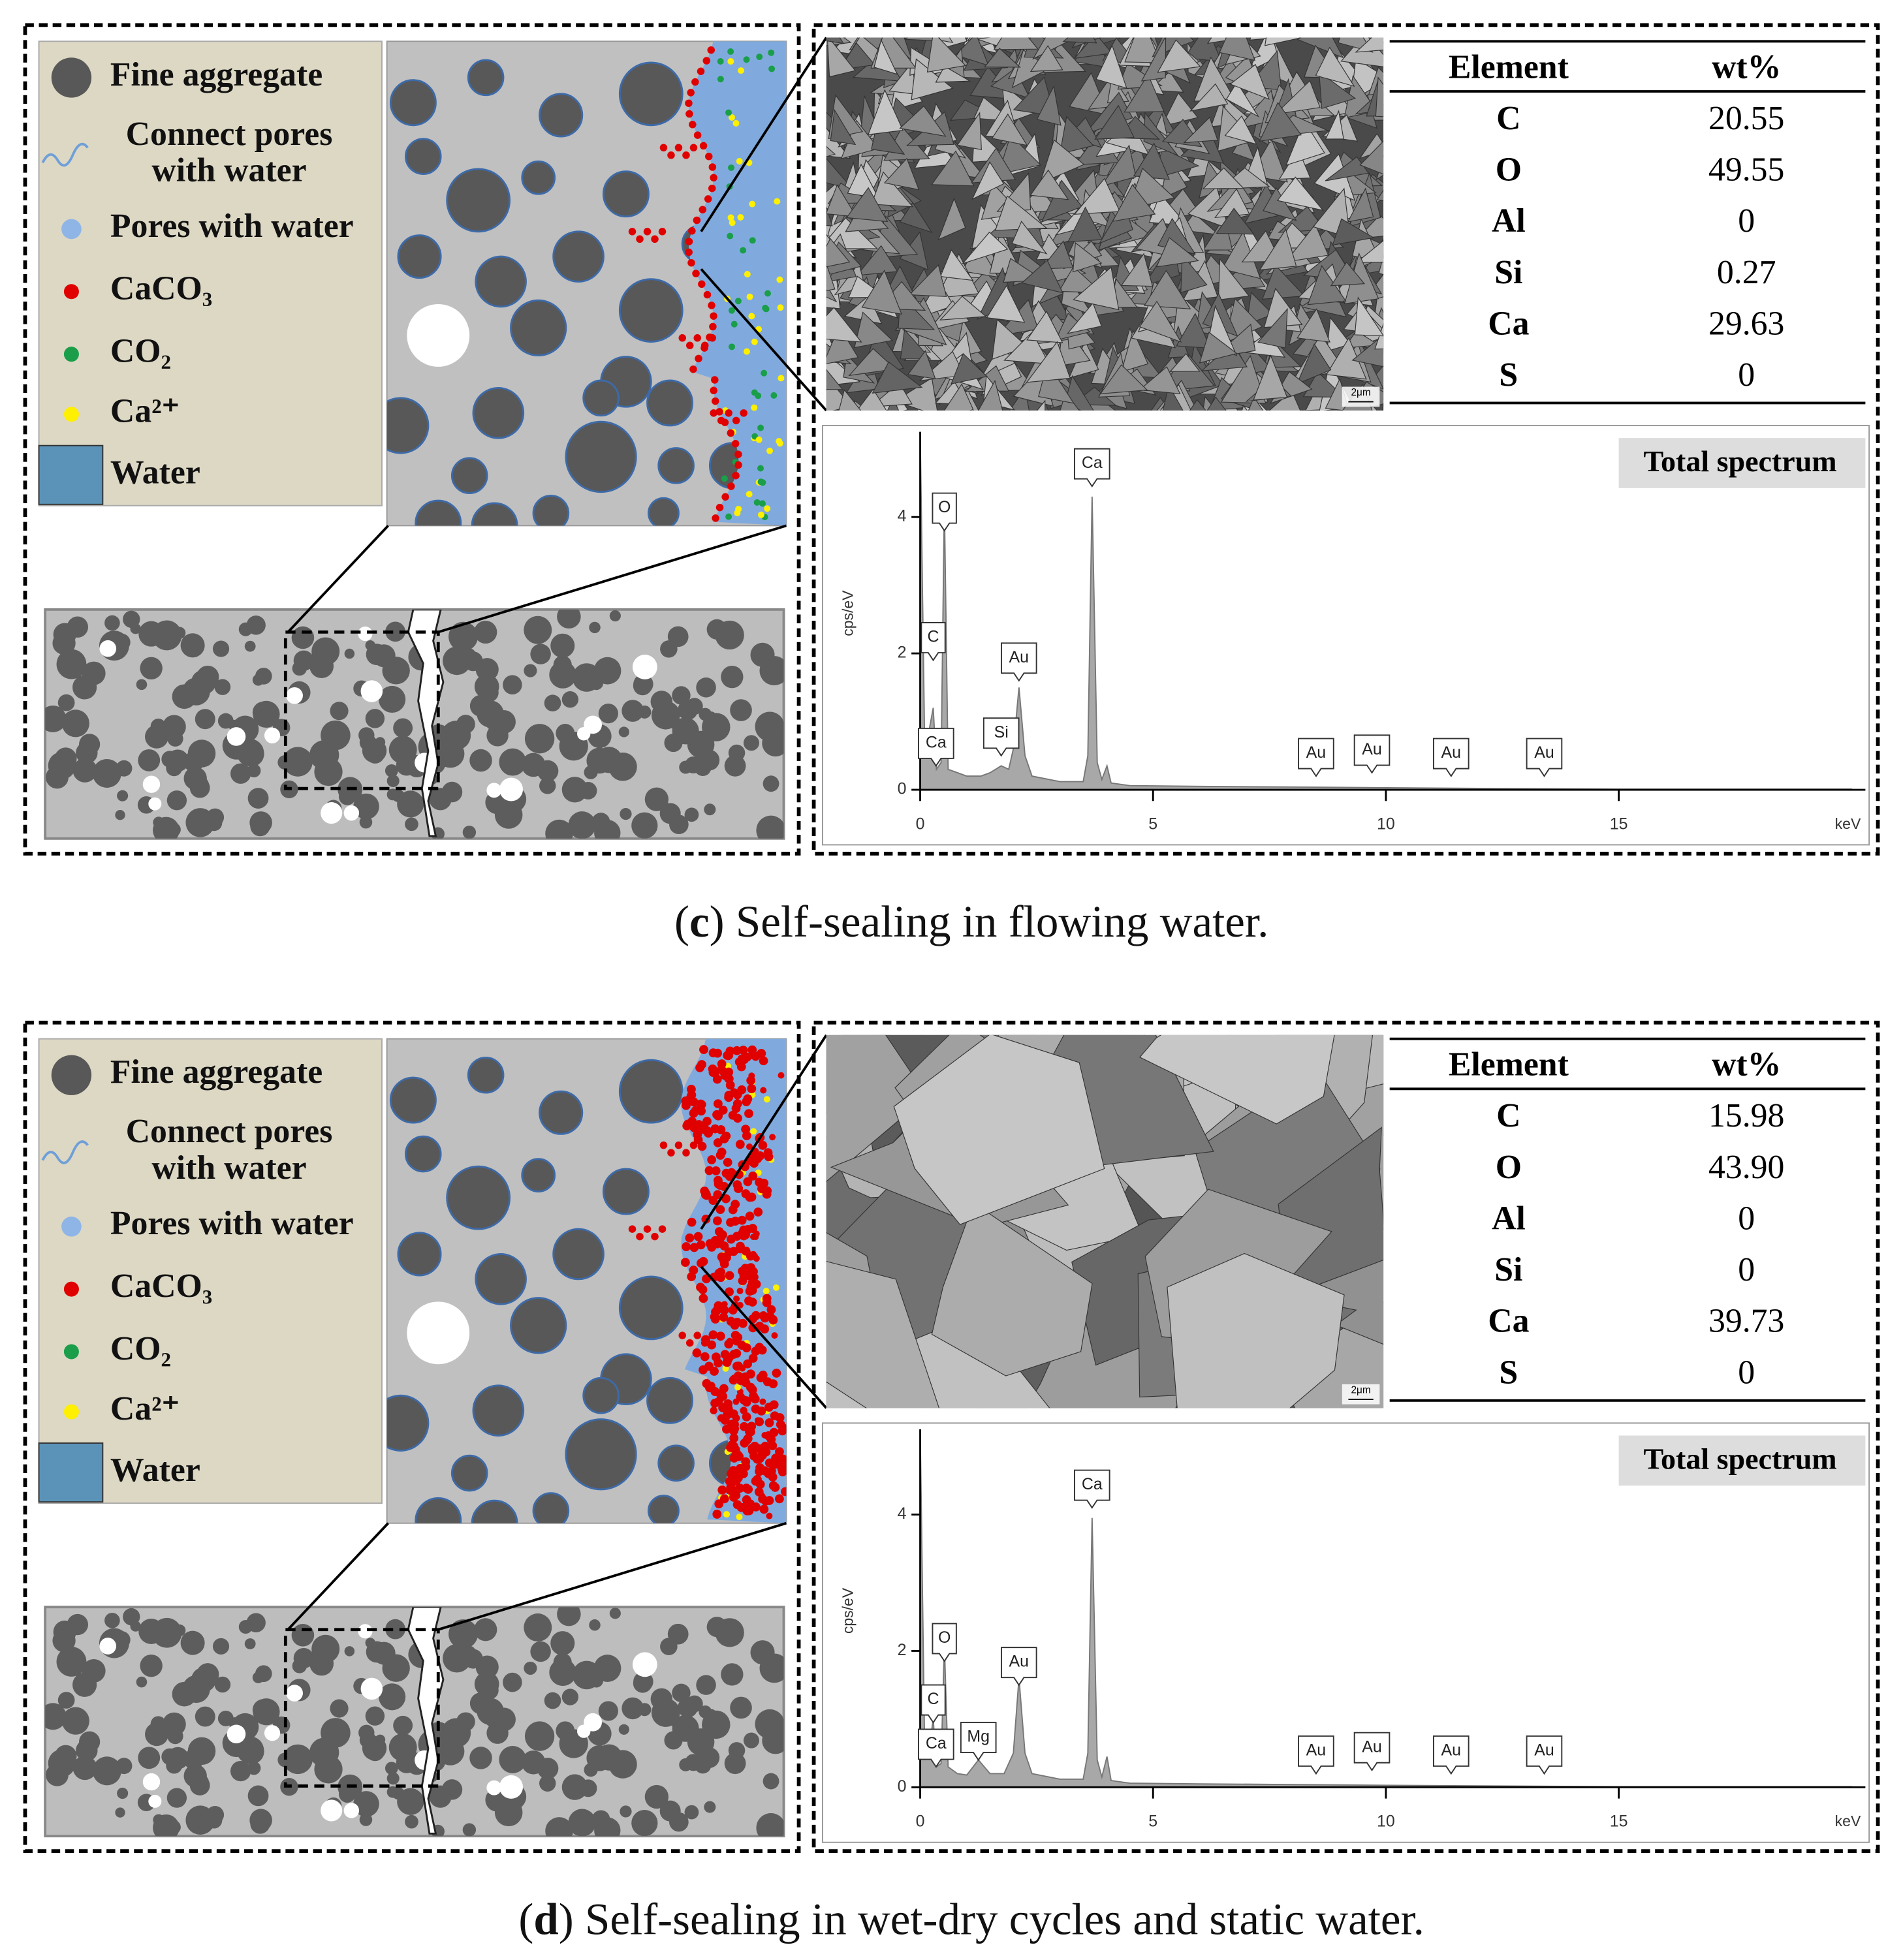  I want to click on x-tick-label: 5, so click(1152, 1822).